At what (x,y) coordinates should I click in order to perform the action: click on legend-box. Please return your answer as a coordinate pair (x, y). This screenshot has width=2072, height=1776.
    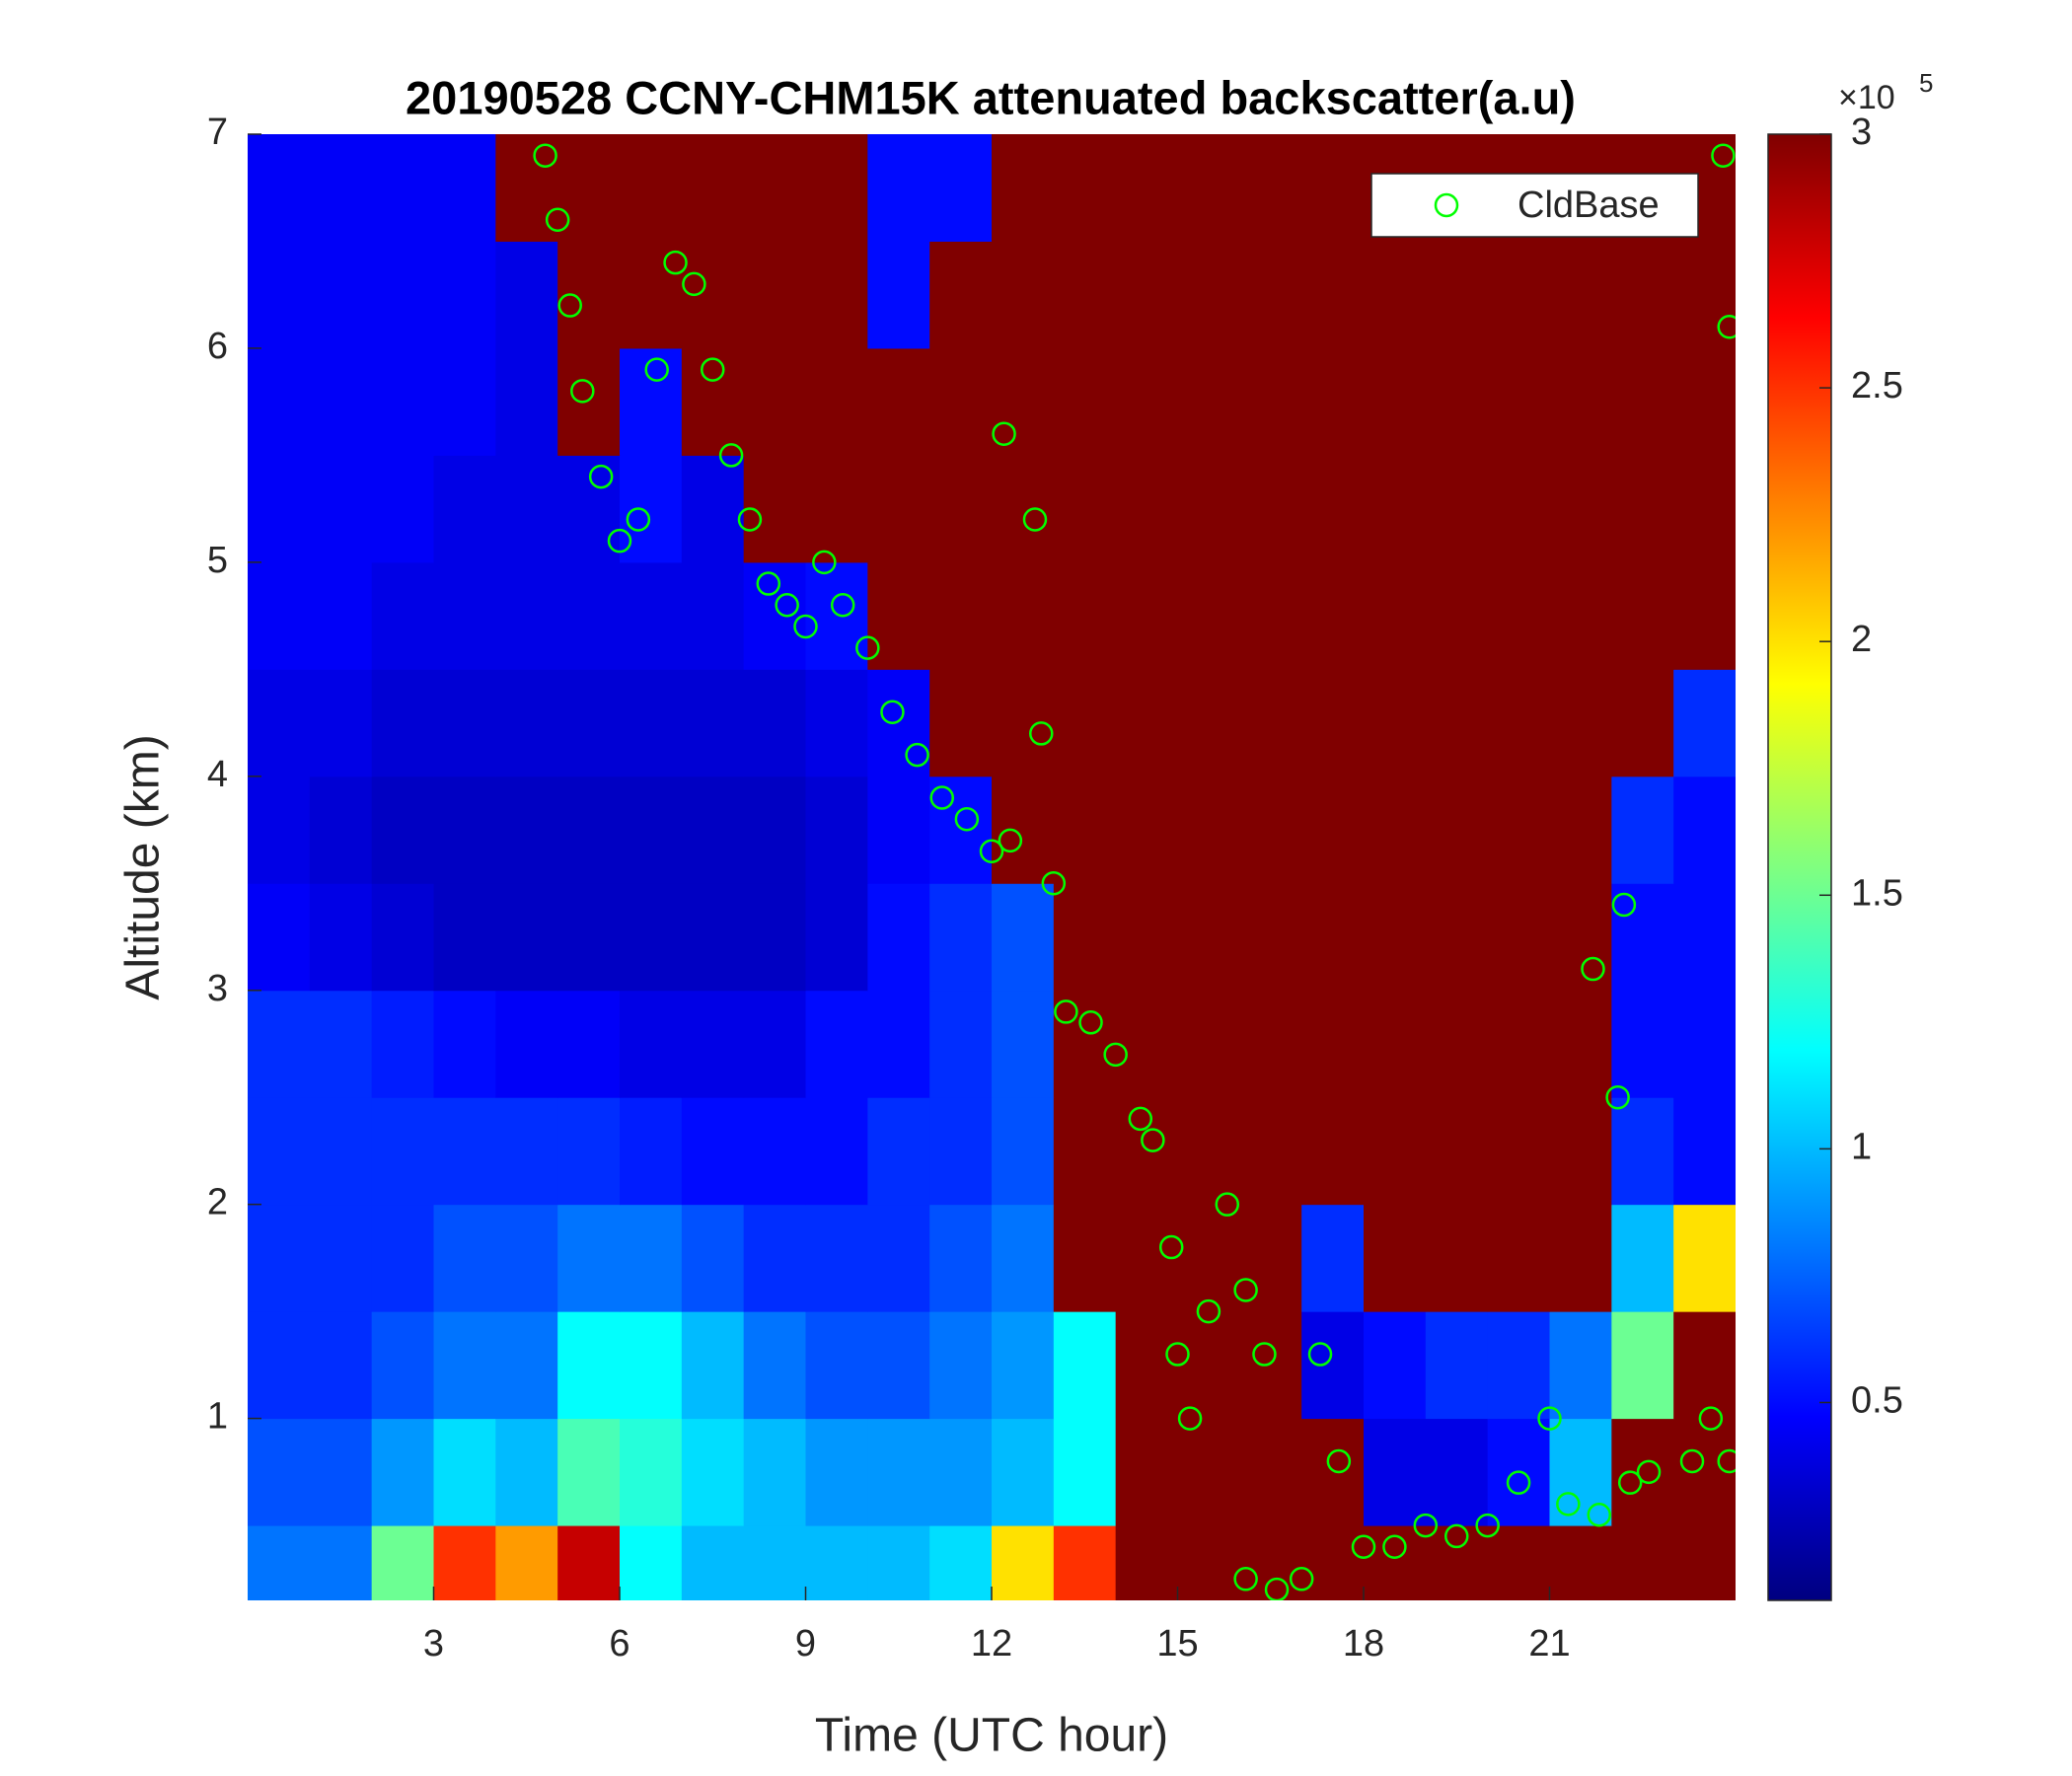
    Looking at the image, I should click on (1535, 205).